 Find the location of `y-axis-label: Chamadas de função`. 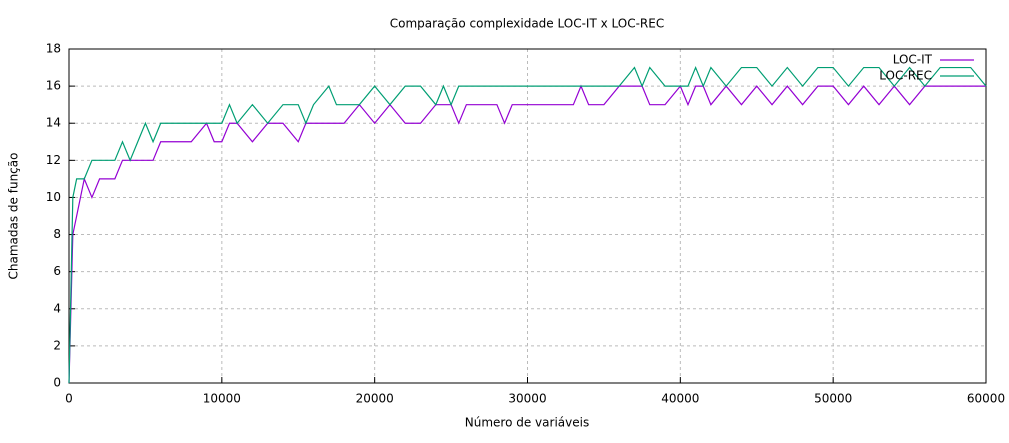

y-axis-label: Chamadas de função is located at coordinates (14, 216).